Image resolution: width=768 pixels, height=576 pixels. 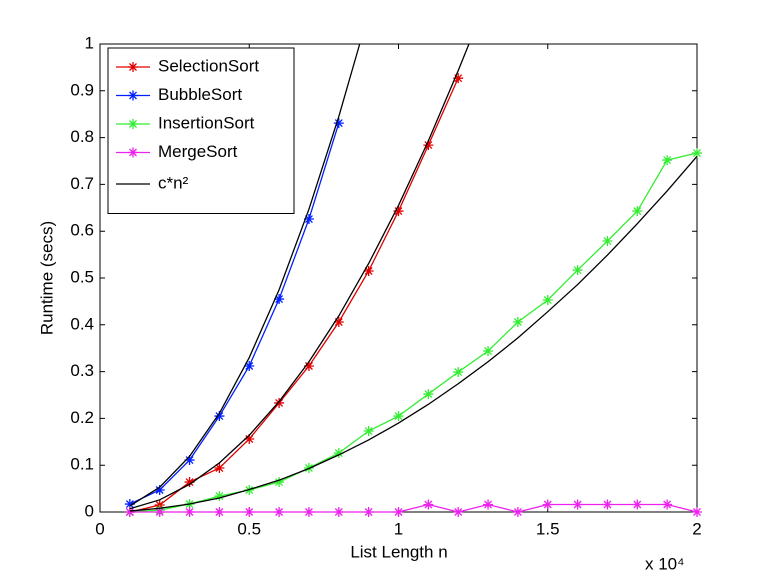 What do you see at coordinates (664, 563) in the screenshot?
I see `x-multiplier: x 10⁴` at bounding box center [664, 563].